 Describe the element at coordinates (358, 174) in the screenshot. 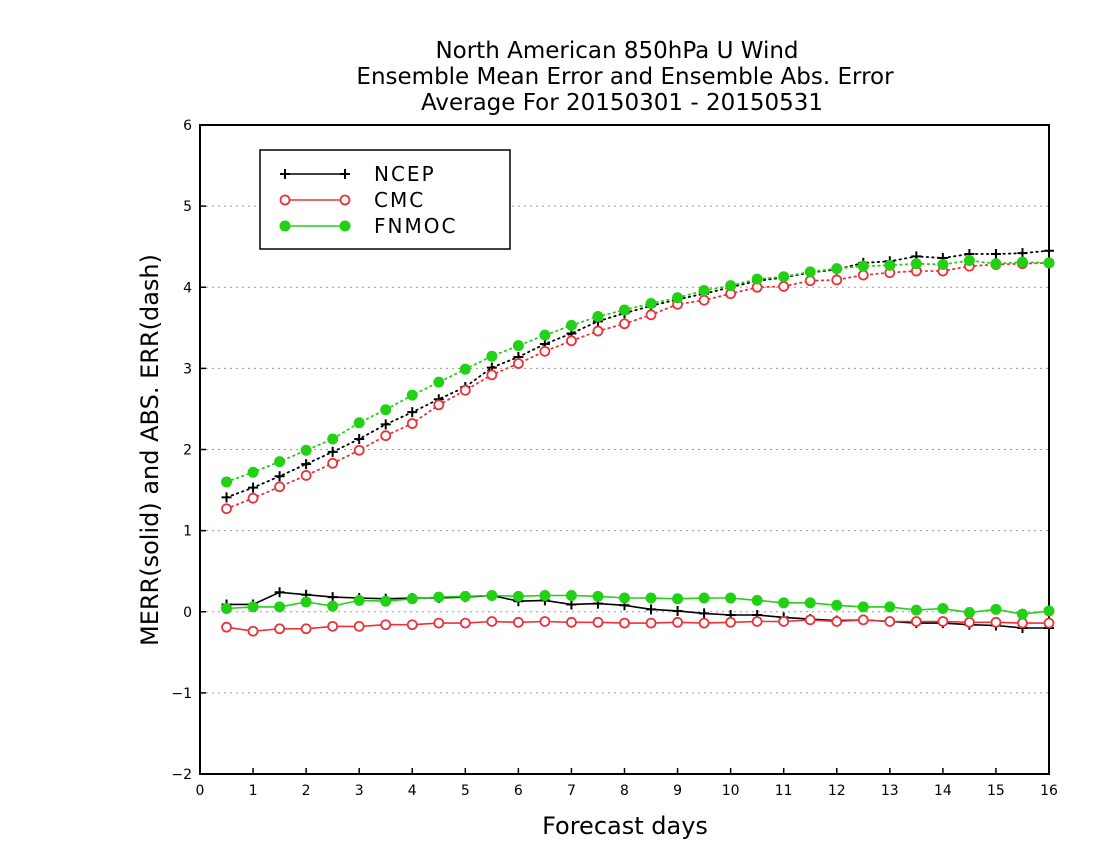

I see `legend-item-ncep: NCEP` at that location.